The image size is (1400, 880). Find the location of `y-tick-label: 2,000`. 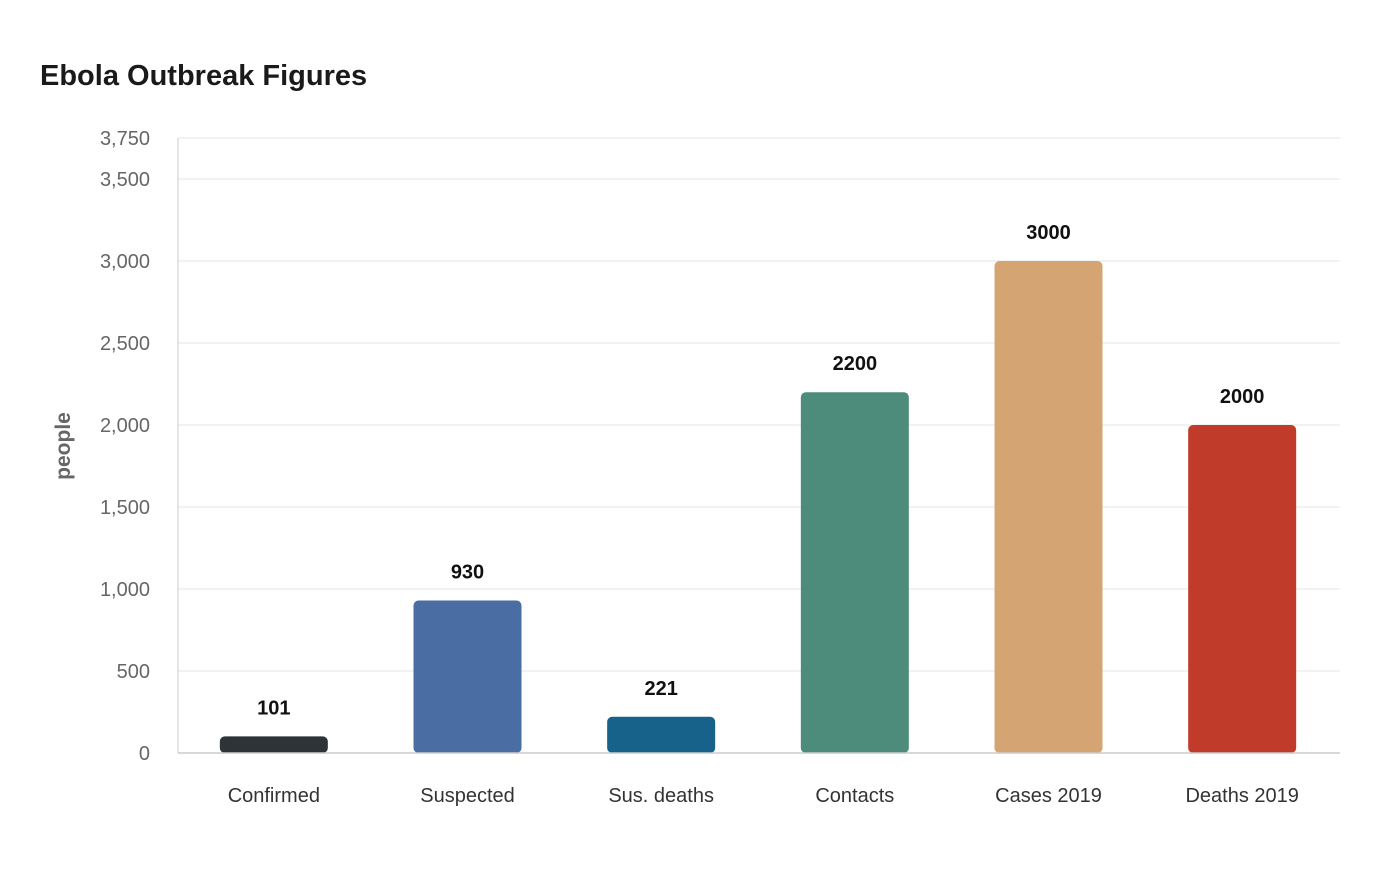

y-tick-label: 2,000 is located at coordinates (125, 426).